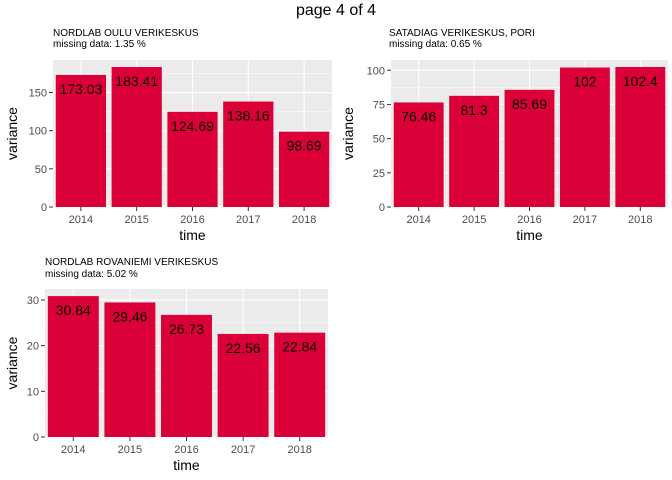 This screenshot has height=480, width=672. Describe the element at coordinates (243, 348) in the screenshot. I see `data-label: 22.56` at that location.